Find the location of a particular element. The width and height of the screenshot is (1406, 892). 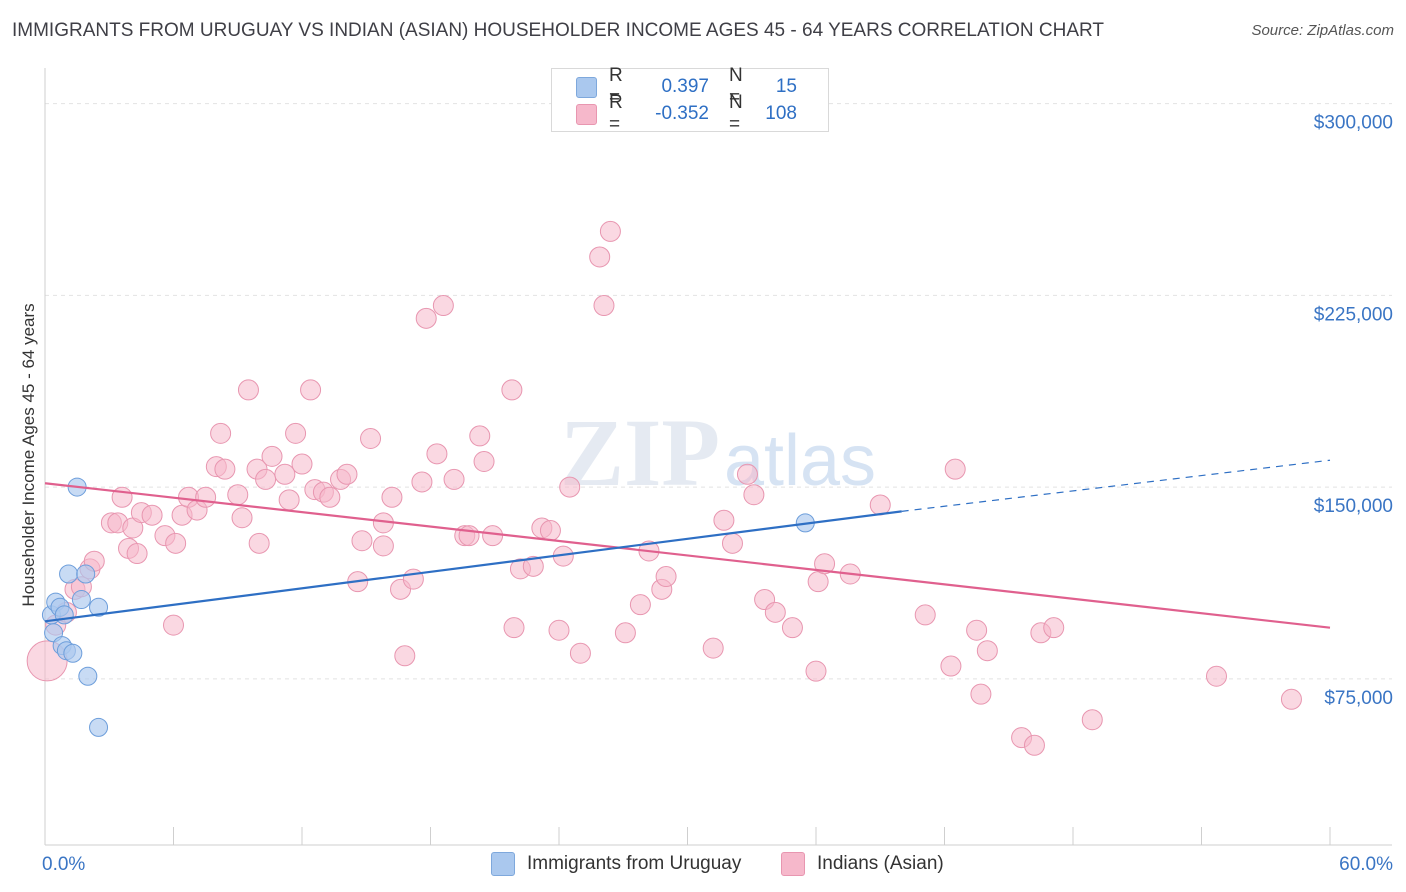

legend-row-uruguay: R = 0.397 N = 15 is located at coordinates (686, 86).